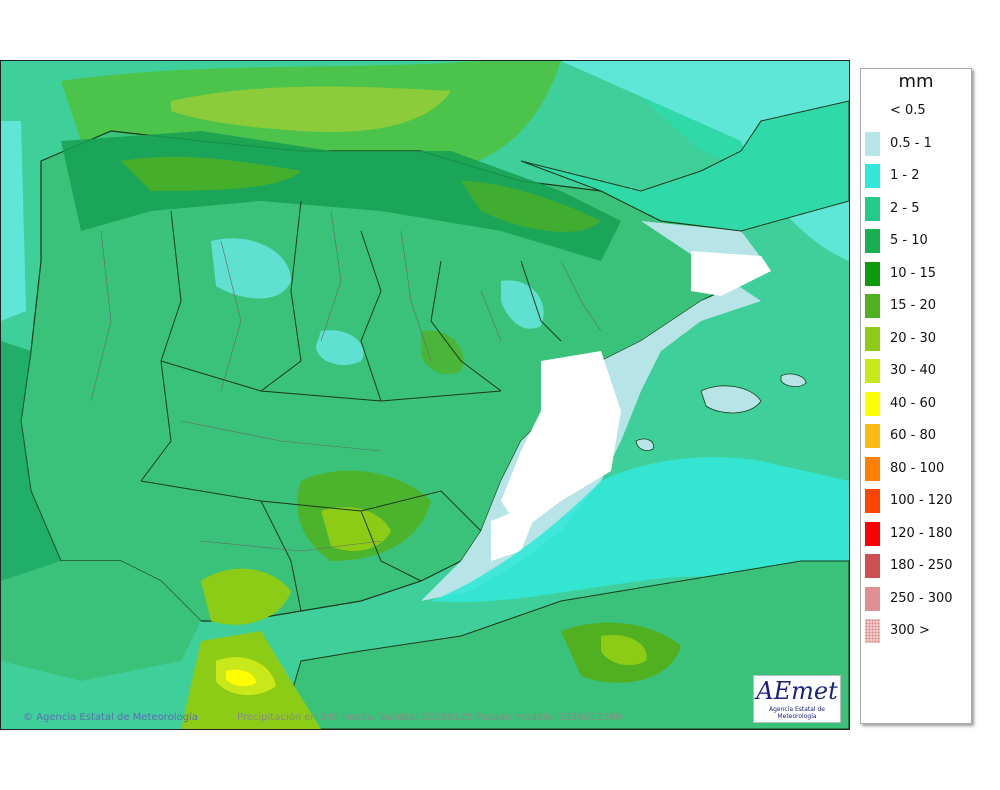 The width and height of the screenshot is (1000, 790). I want to click on legend-label: 10 - 15, so click(913, 273).